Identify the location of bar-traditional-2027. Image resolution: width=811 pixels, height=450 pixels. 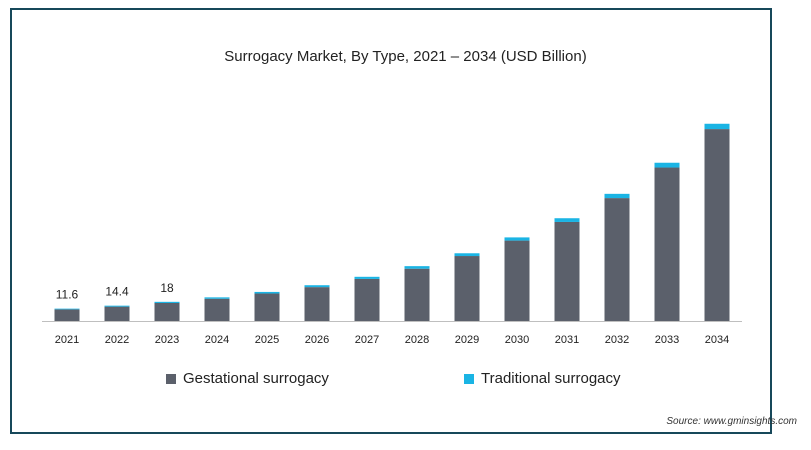
(367, 277).